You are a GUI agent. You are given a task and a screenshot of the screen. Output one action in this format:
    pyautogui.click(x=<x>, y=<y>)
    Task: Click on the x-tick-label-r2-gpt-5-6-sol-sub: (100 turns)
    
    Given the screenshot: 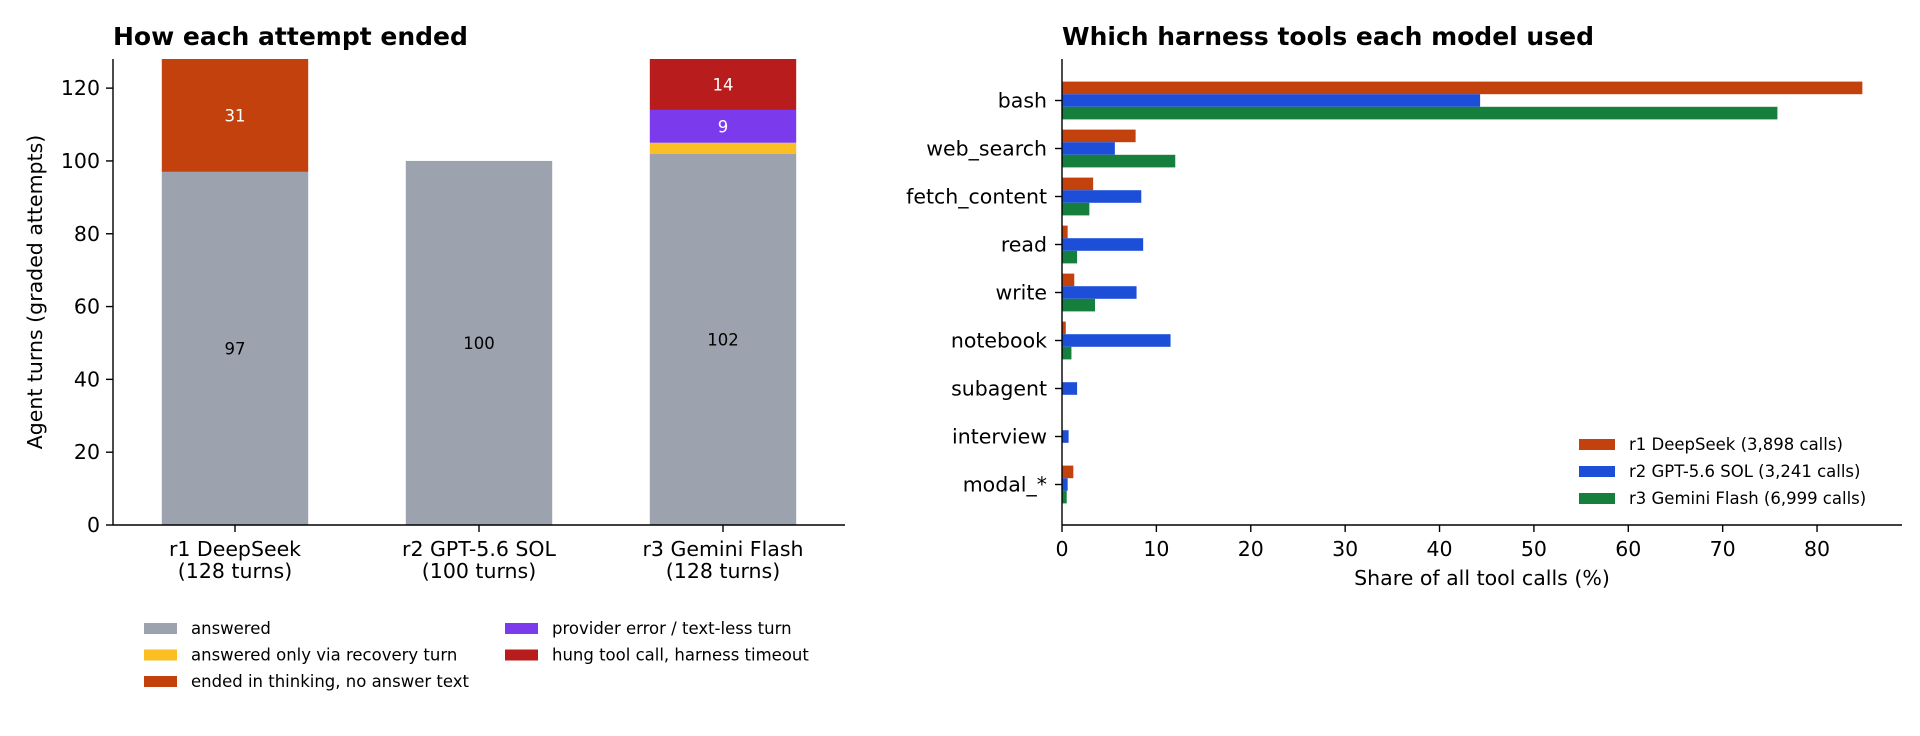 What is the action you would take?
    pyautogui.click(x=479, y=571)
    